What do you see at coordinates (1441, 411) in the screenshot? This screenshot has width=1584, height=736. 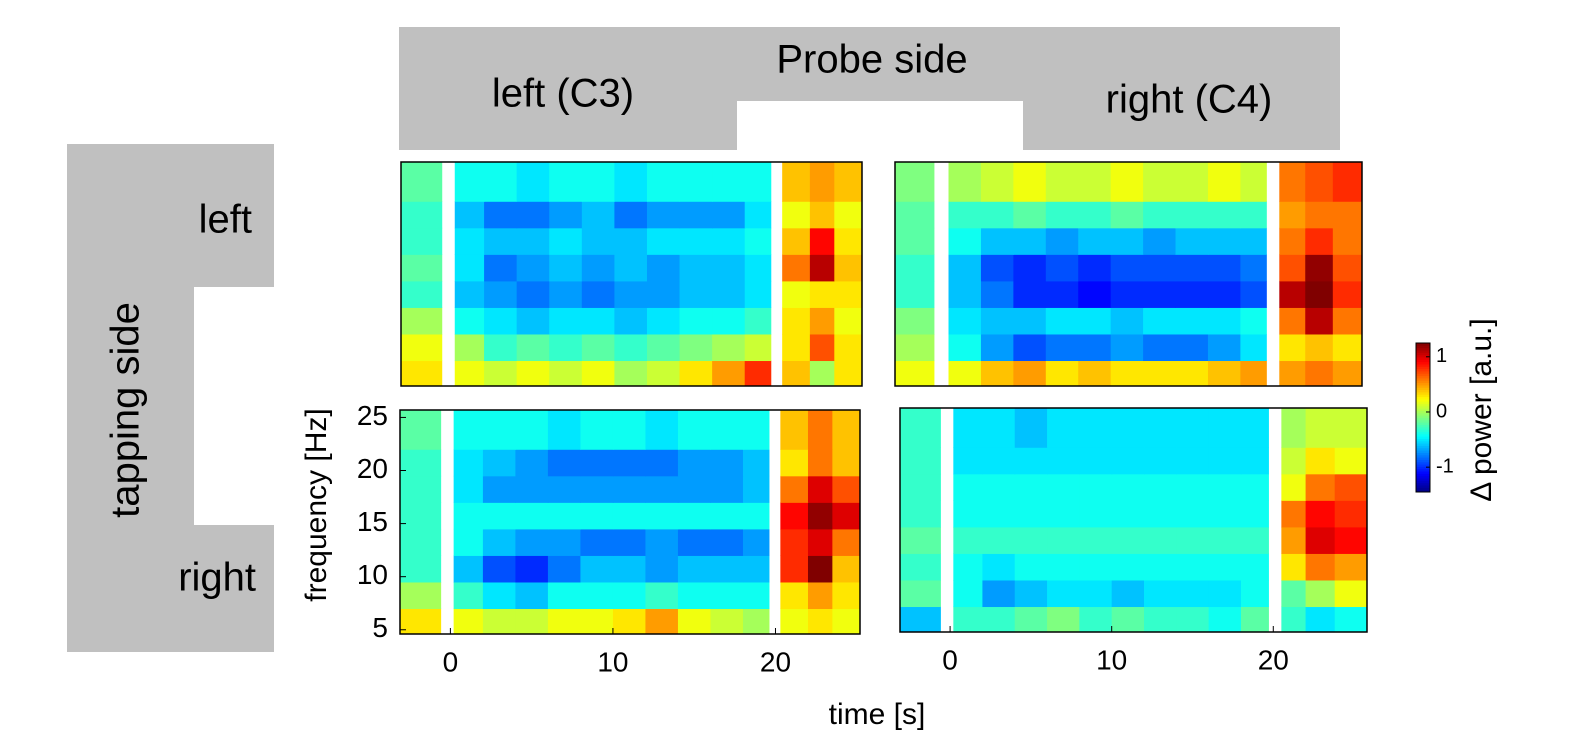 I see `colorbar-tick-label: 0` at bounding box center [1441, 411].